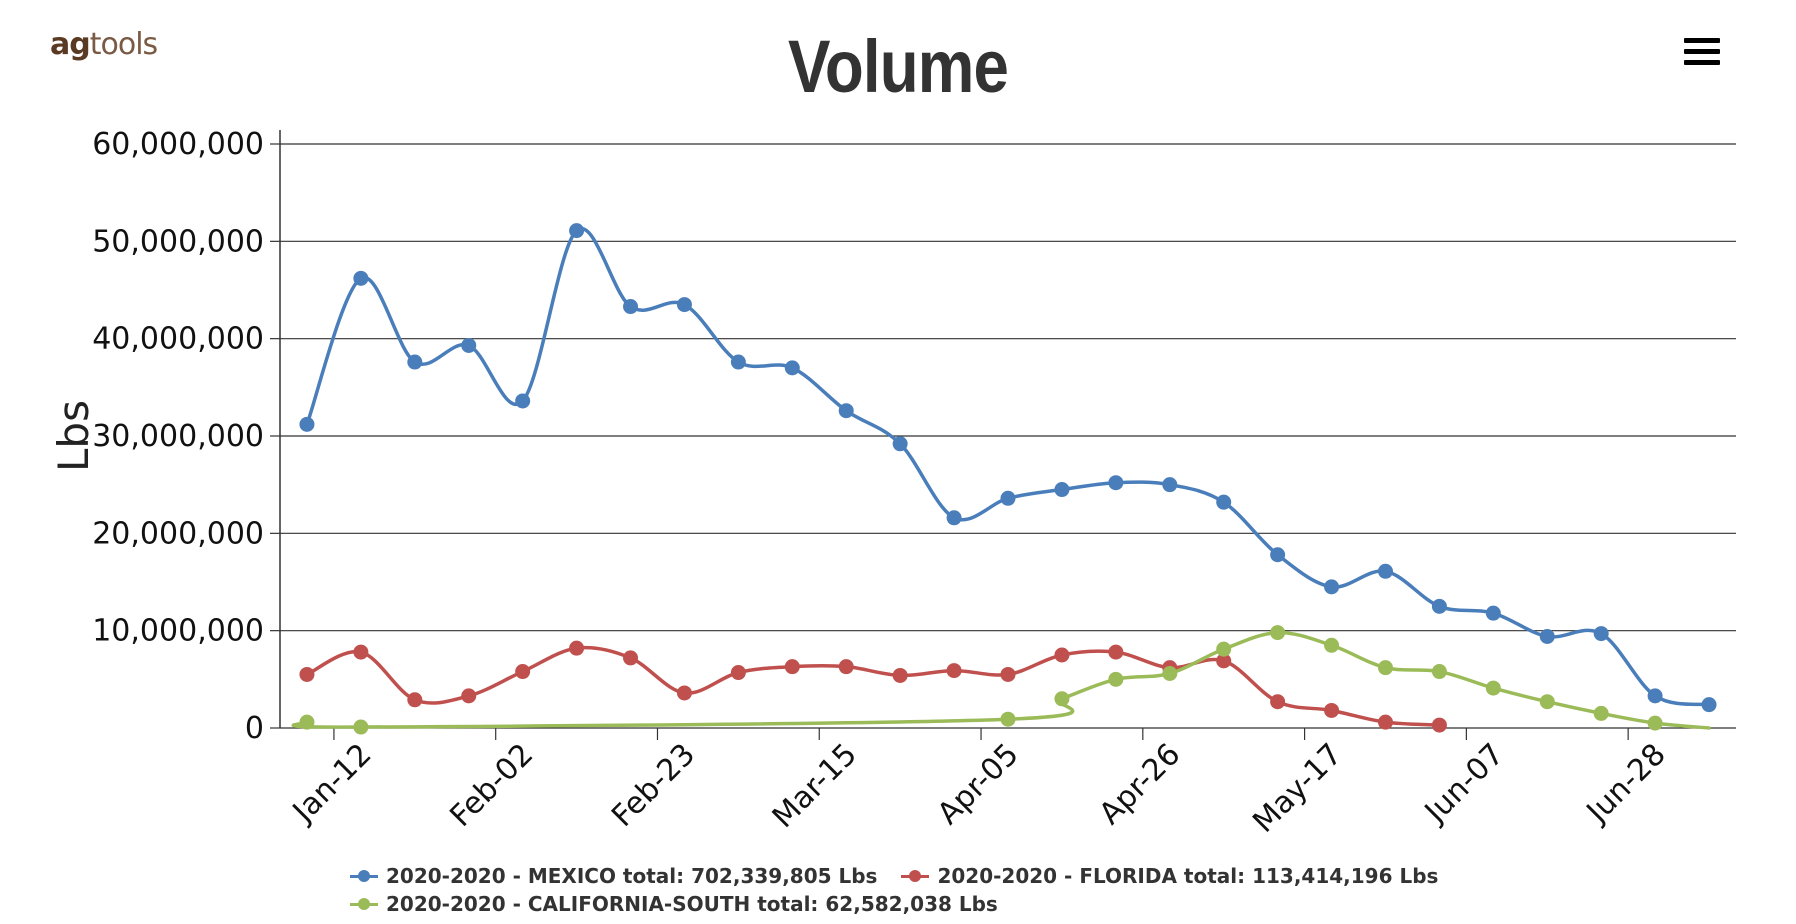  I want to click on x-tick-label: Apr-05, so click(978, 784).